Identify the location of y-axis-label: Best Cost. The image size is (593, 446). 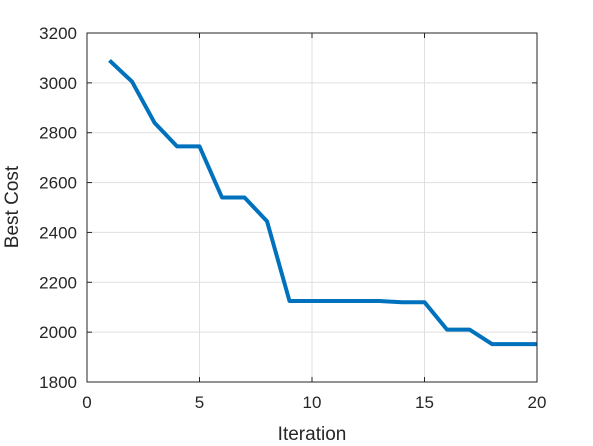
(12, 206).